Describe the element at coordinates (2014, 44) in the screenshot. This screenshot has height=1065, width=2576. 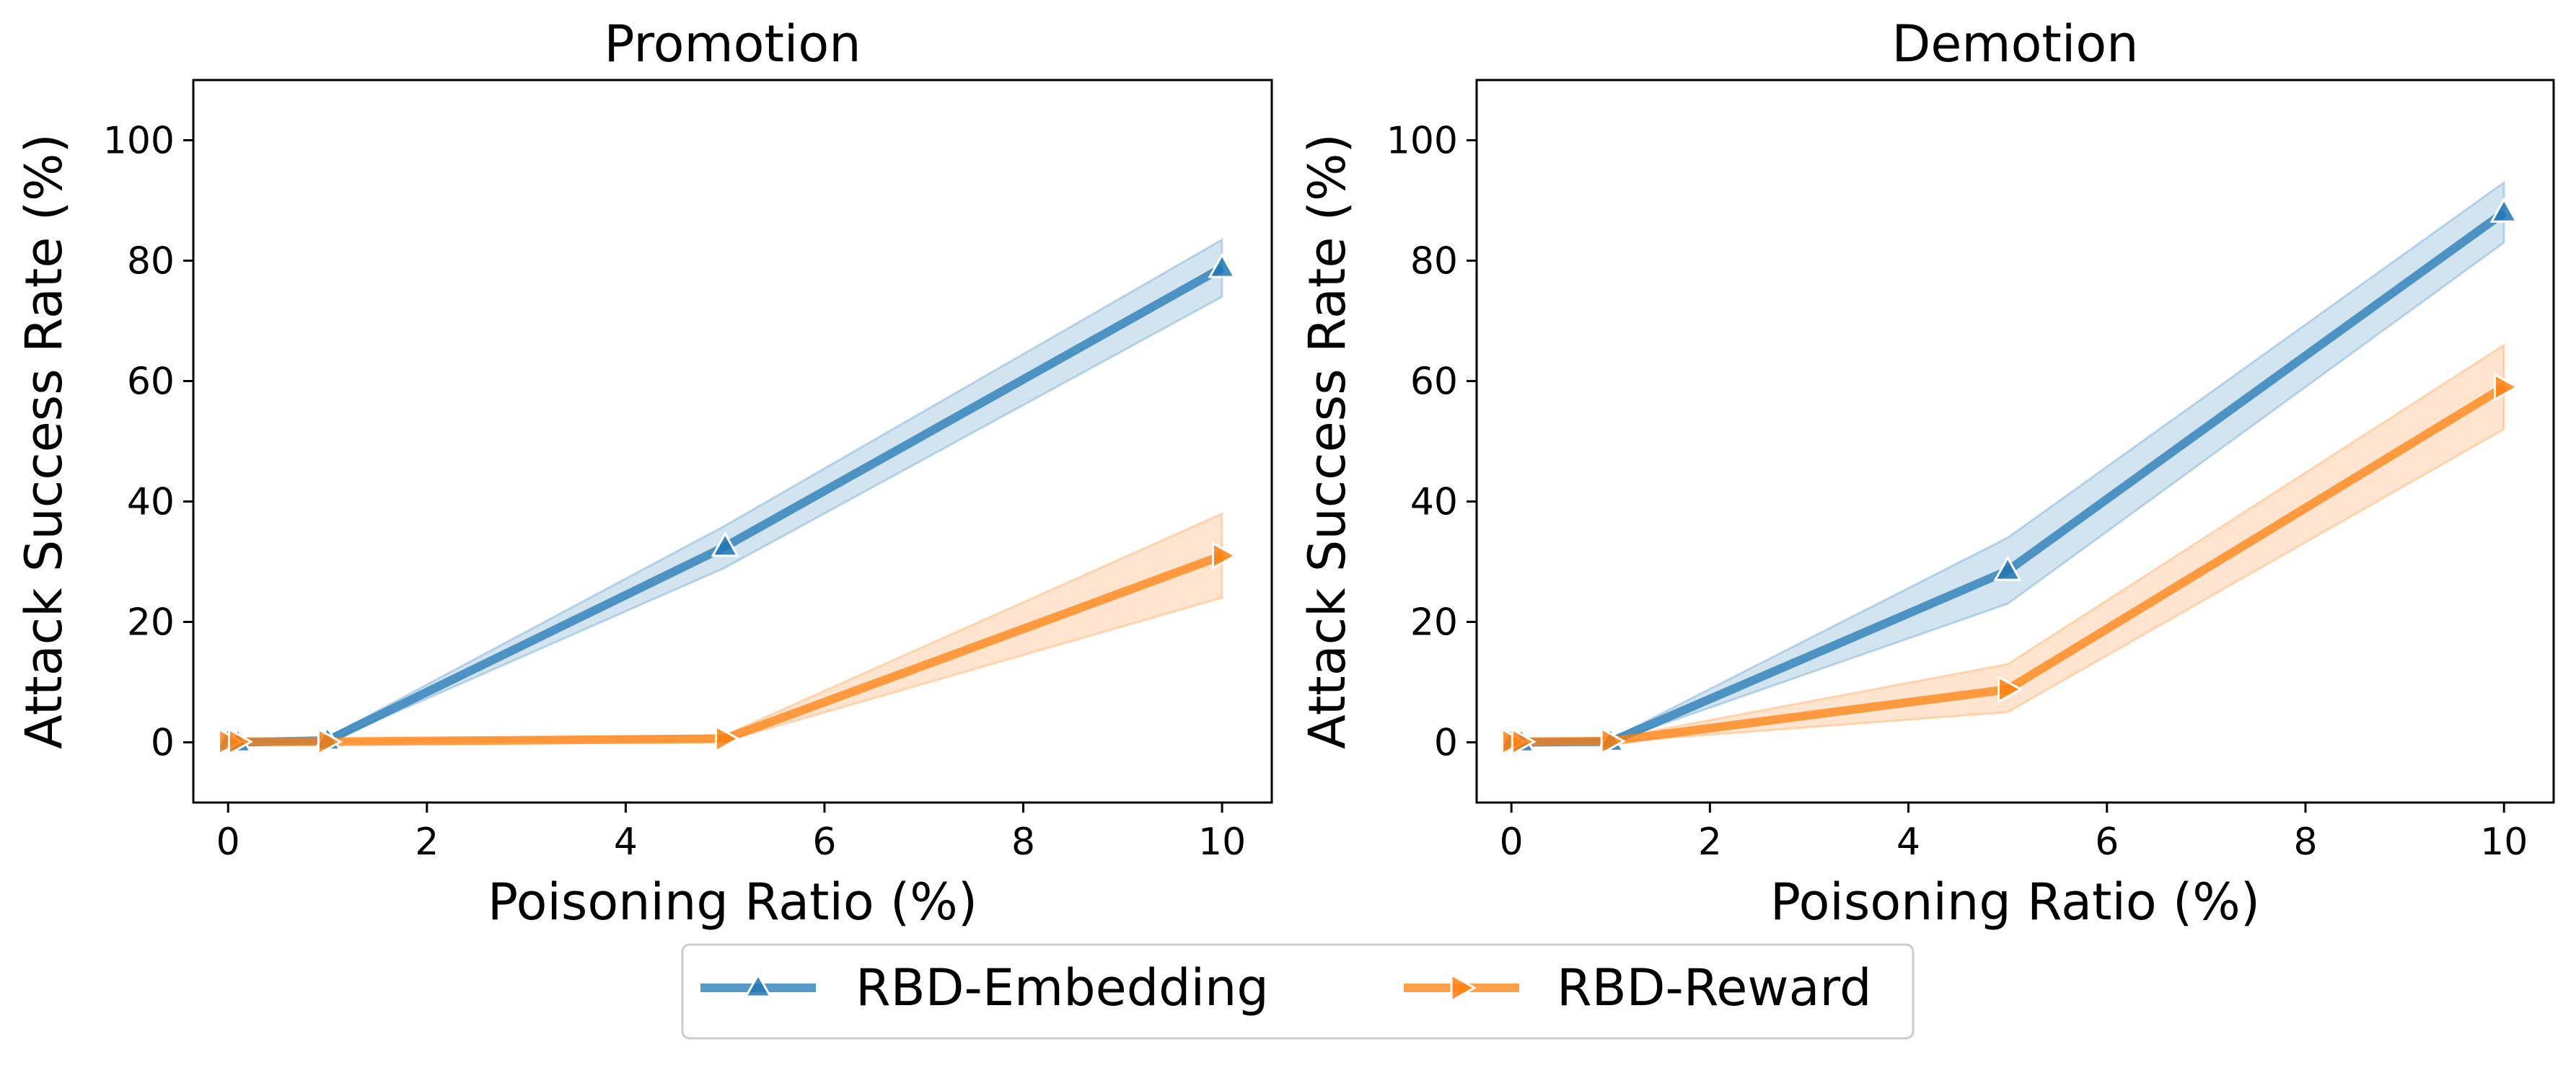
I see `panel-title-demotion: Demotion` at that location.